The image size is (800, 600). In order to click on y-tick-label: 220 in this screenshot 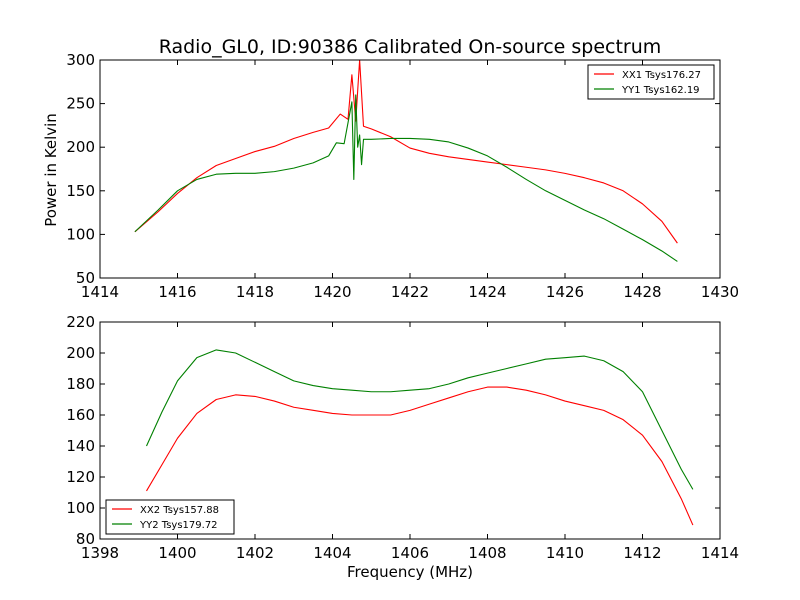, I will do `click(80, 322)`.